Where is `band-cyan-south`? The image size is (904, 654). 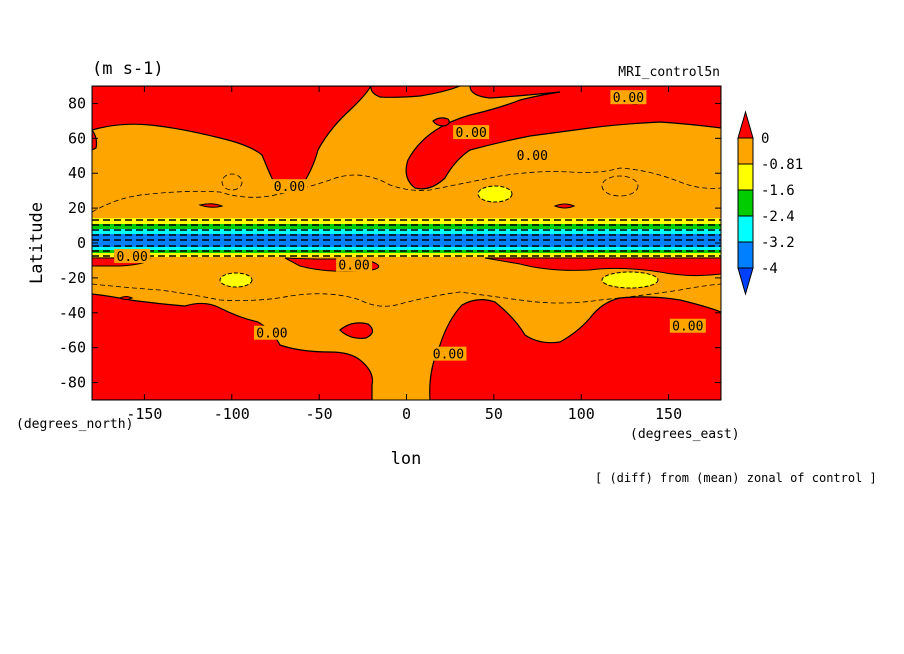
band-cyan-south is located at coordinates (406, 249).